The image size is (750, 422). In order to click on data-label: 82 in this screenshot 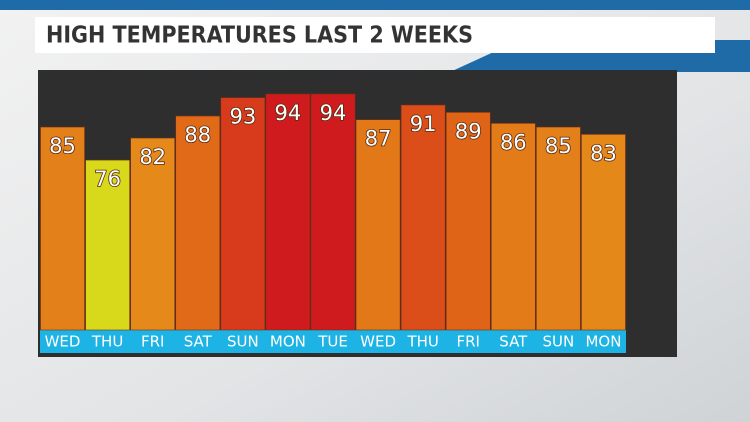, I will do `click(152, 157)`.